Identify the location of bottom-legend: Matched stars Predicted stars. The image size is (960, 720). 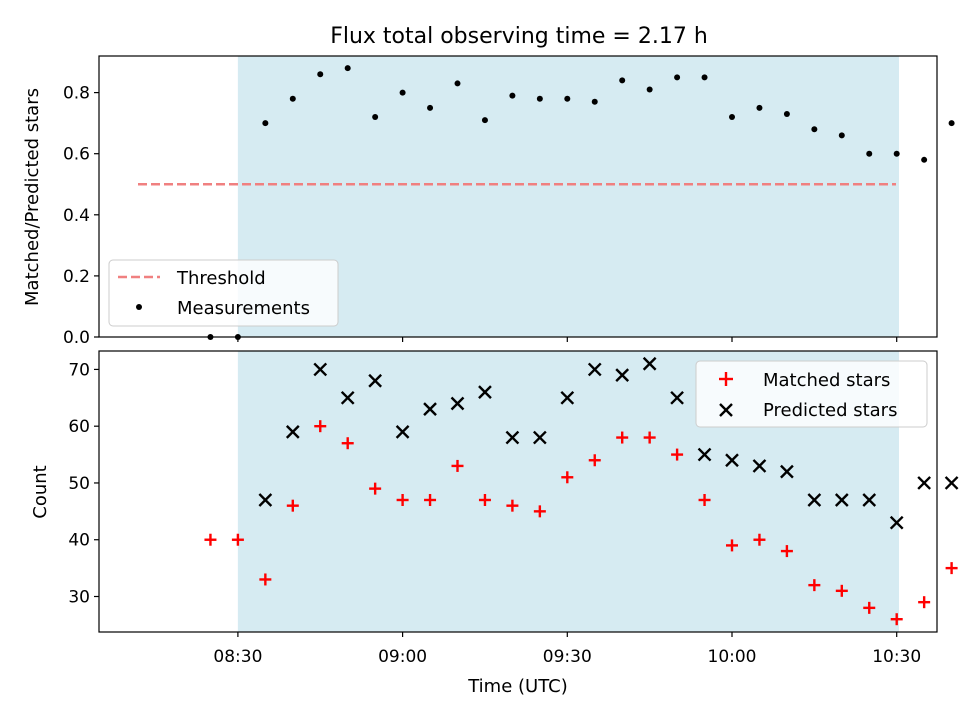
(811, 394).